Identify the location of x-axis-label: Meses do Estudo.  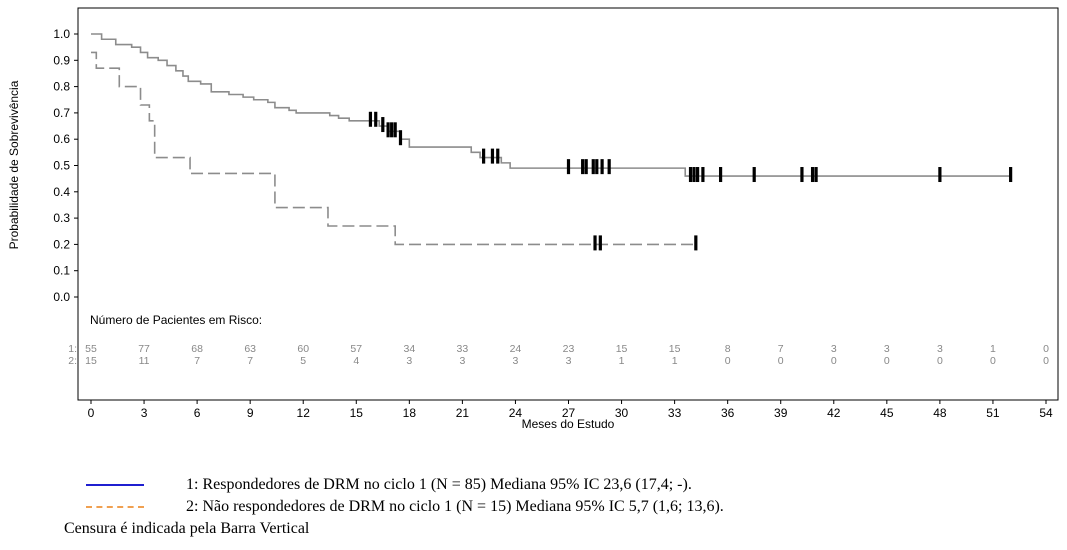
(568, 424).